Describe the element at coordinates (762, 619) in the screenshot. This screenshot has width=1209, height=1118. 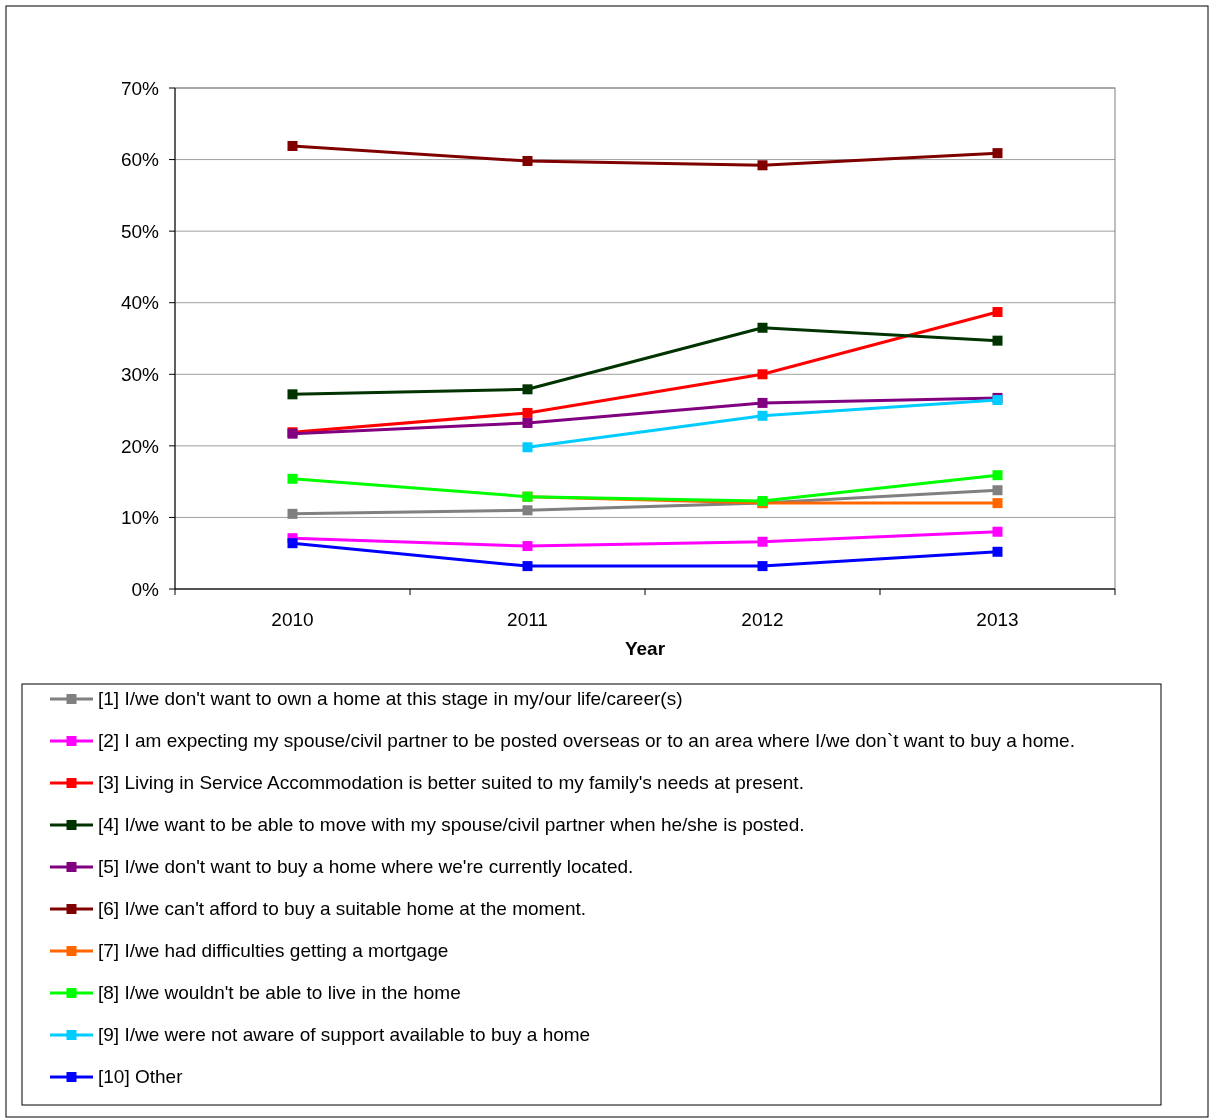
I see `x-tick-label: 2012` at that location.